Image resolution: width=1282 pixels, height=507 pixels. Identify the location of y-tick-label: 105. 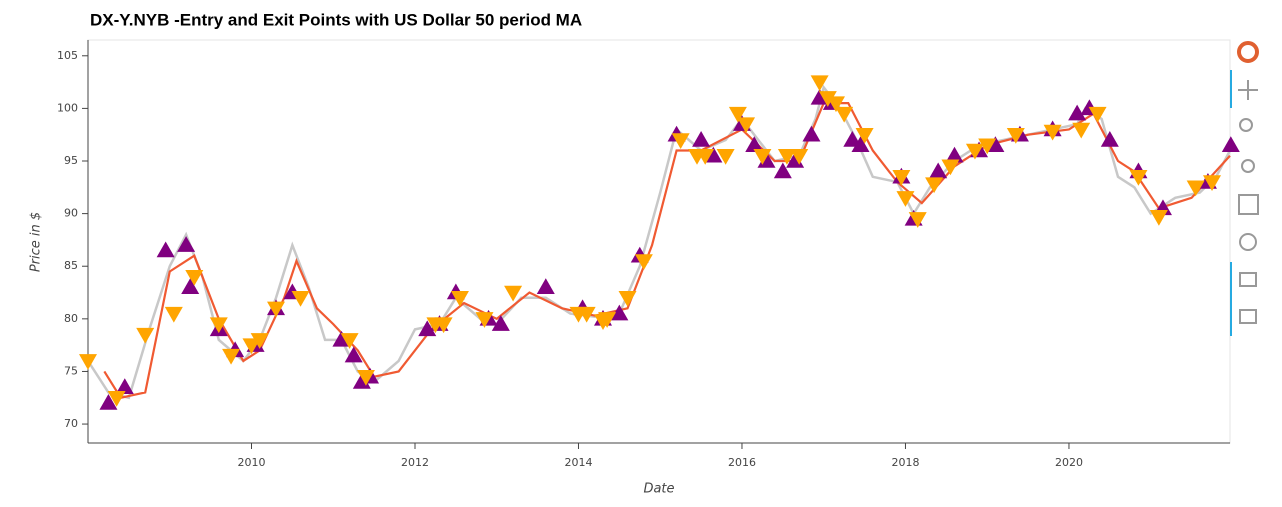
(67, 55).